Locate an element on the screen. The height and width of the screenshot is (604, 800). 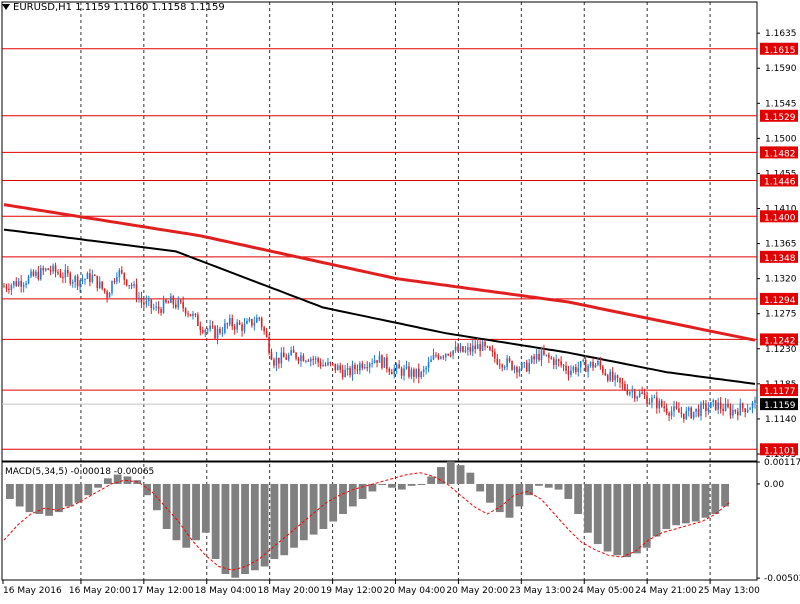
y-tick-label: 1.1140 is located at coordinates (781, 420).